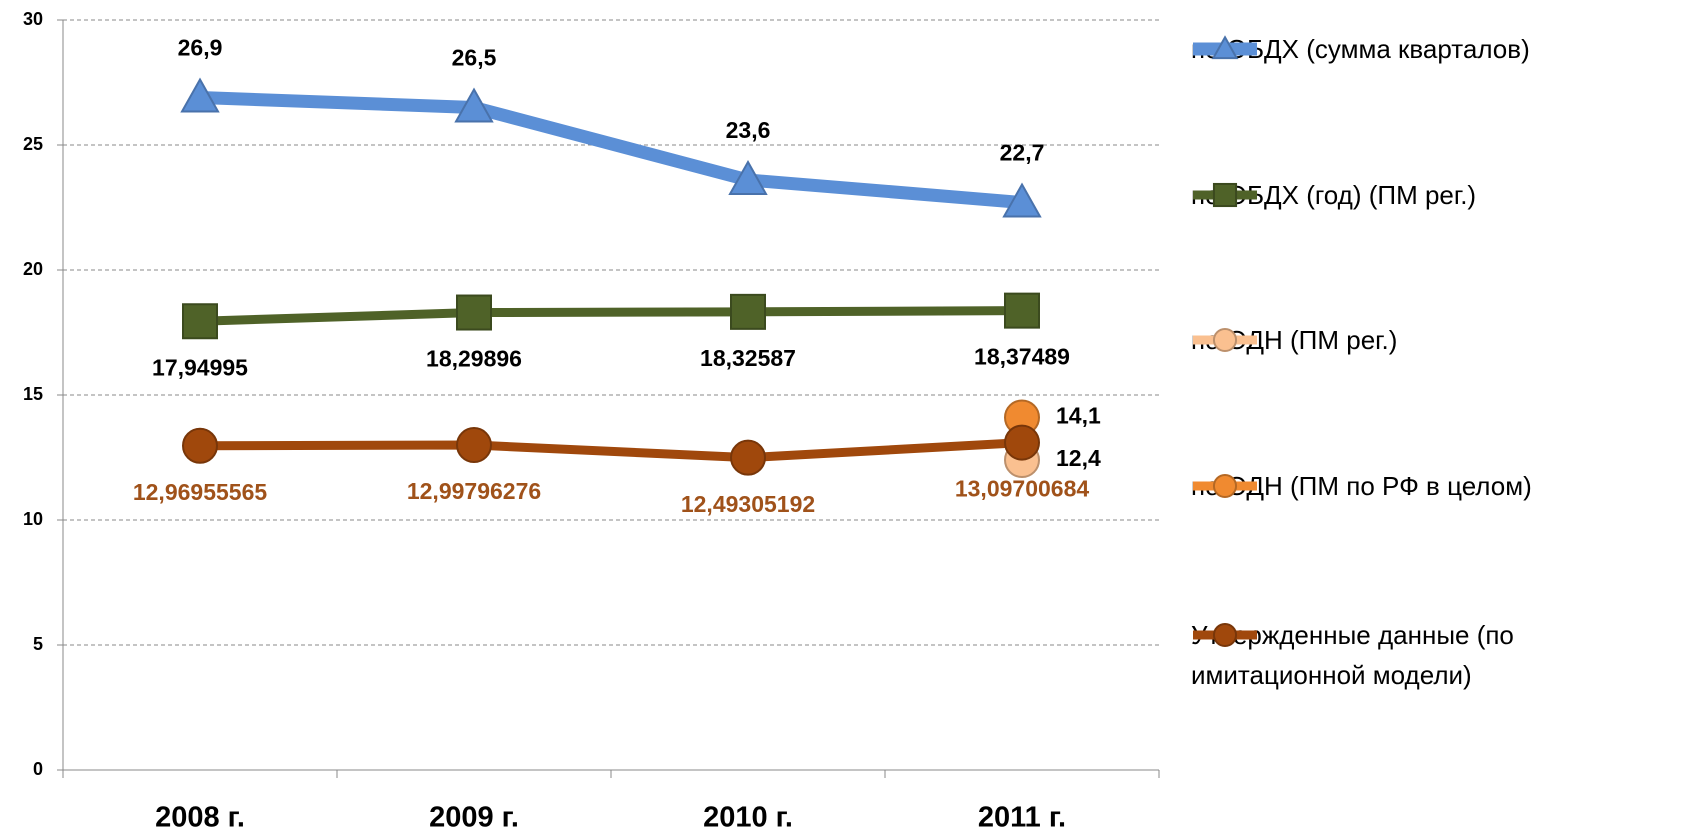 This screenshot has height=835, width=1705. Describe the element at coordinates (1022, 357) in the screenshot. I see `data-label: 18,37489` at that location.